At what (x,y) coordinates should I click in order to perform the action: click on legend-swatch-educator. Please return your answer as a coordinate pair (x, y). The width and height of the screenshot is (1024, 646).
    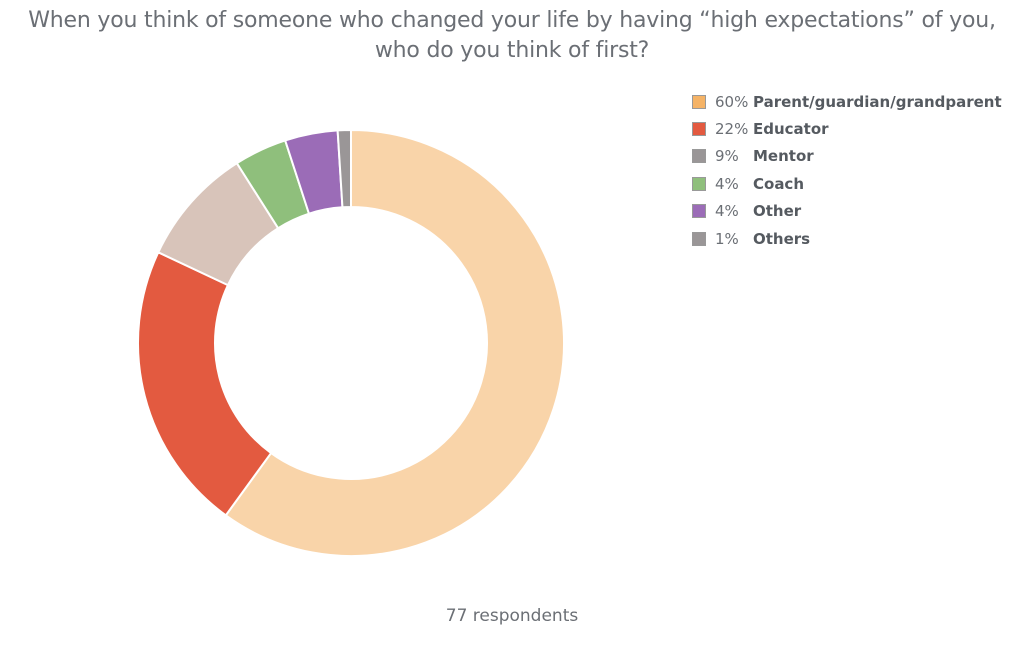
    Looking at the image, I should click on (699, 129).